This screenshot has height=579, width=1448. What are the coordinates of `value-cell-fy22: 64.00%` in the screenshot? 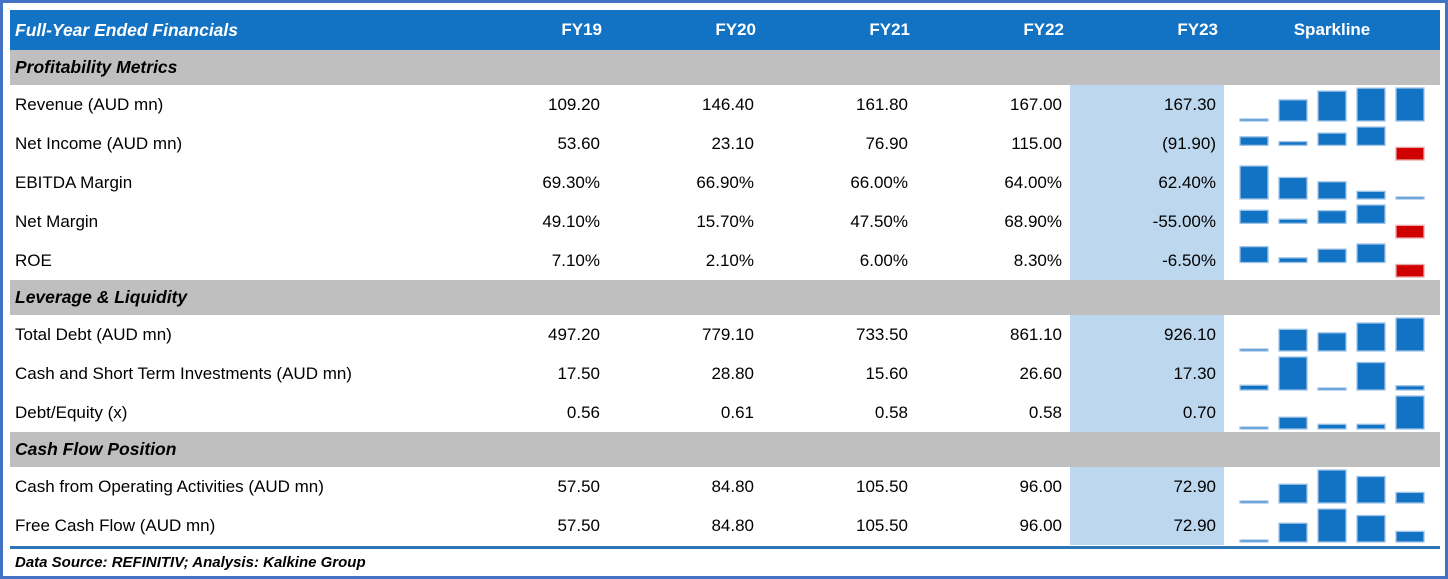 It's located at (1033, 182).